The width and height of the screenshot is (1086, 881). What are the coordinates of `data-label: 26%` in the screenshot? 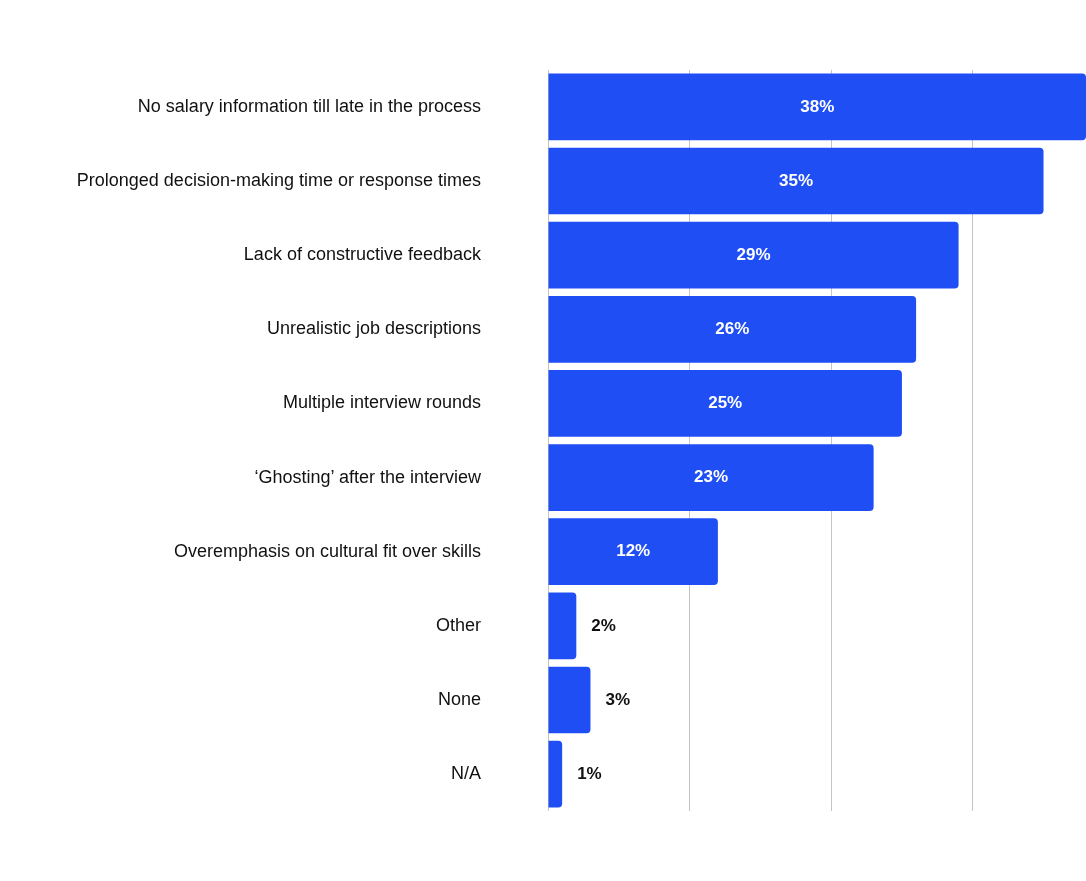 It's located at (732, 328).